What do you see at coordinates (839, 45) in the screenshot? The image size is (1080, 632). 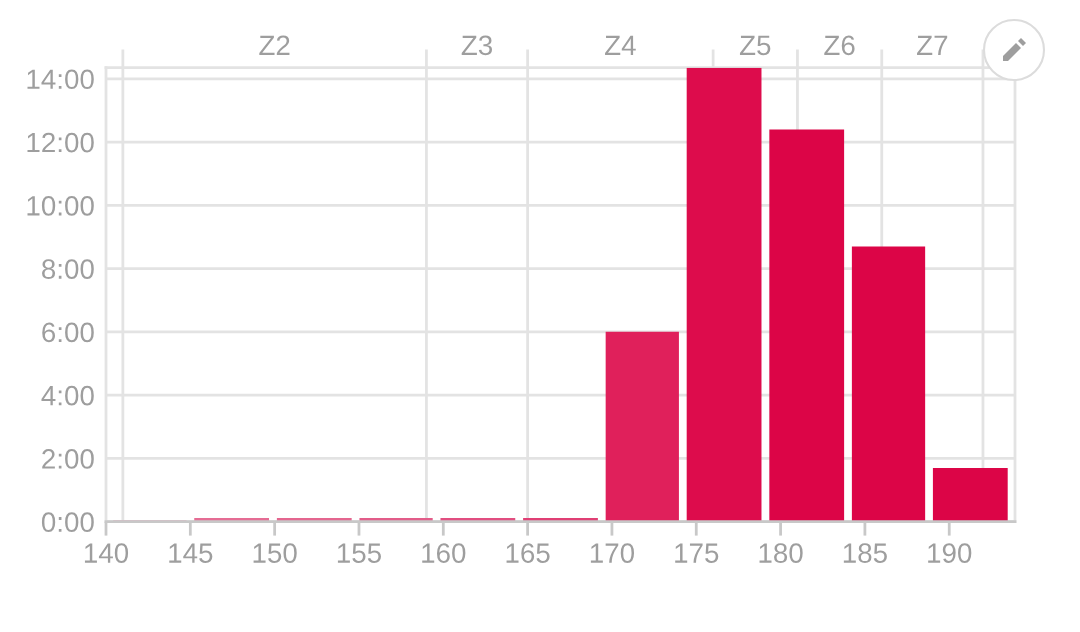 I see `text: Z6` at bounding box center [839, 45].